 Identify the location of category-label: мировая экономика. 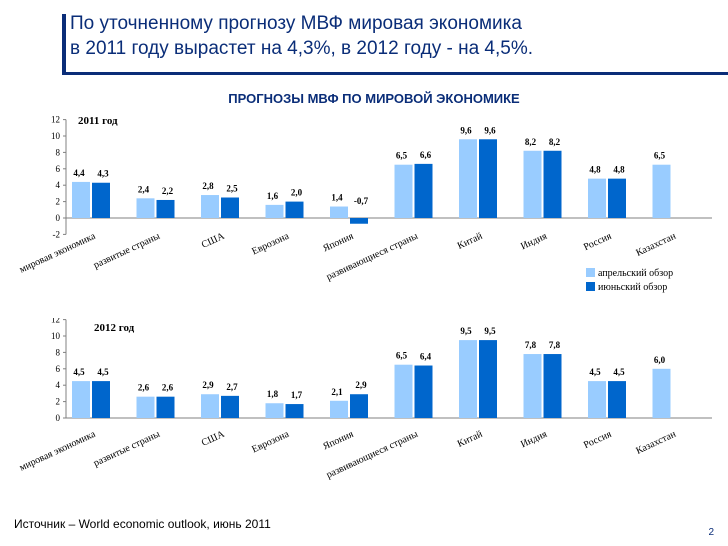
(58, 451).